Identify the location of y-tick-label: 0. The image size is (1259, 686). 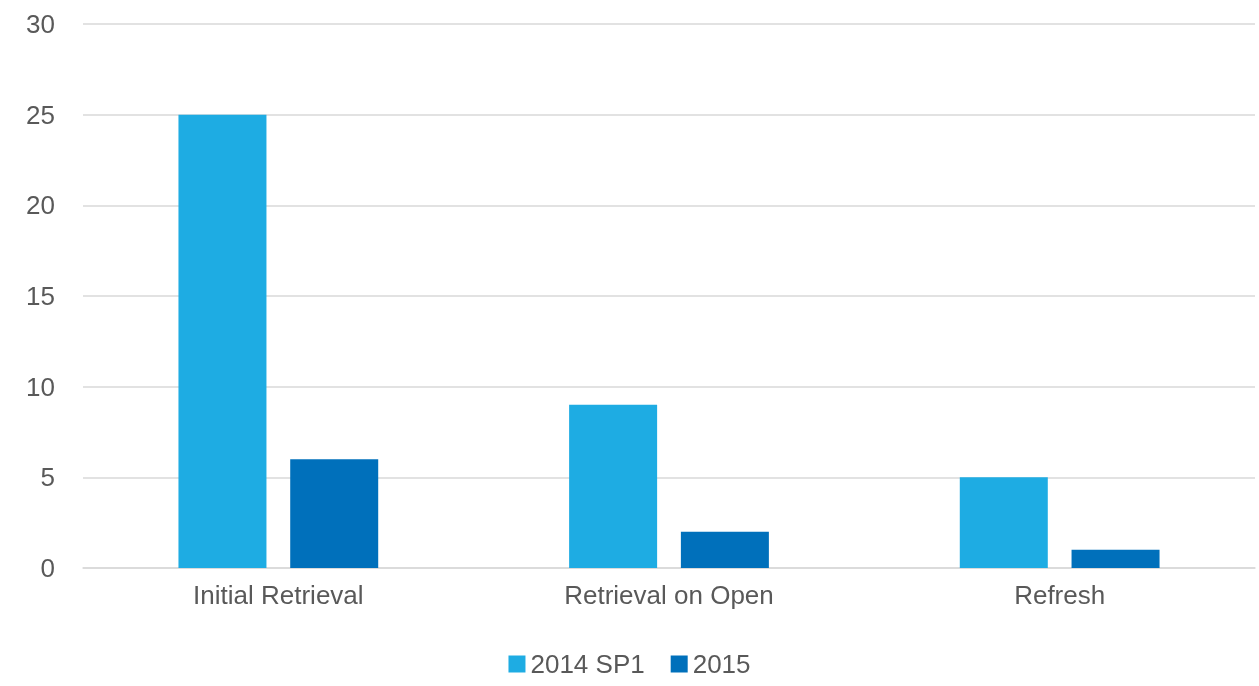
(47, 568).